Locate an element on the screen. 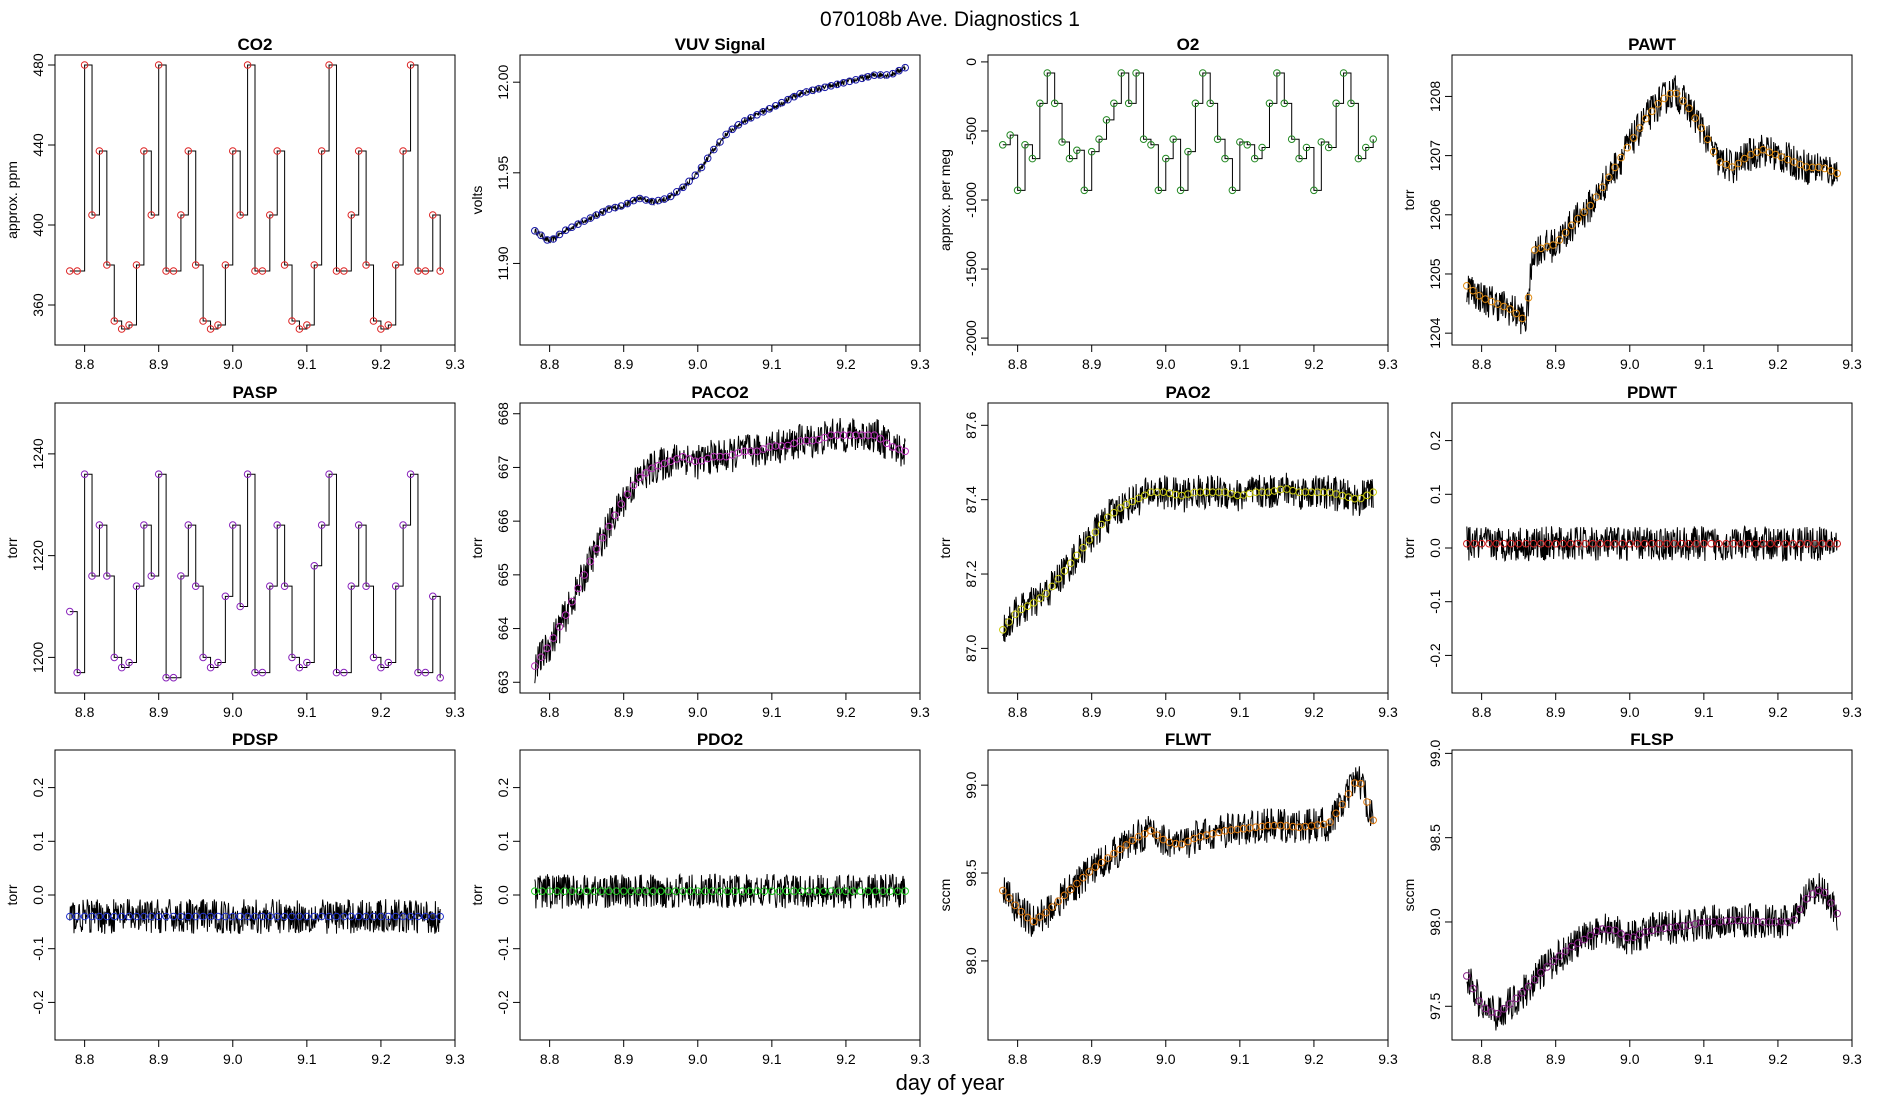 The width and height of the screenshot is (1900, 1100). panel-flwt: FLWT 8.8 8.9 9.0 9.1 9.2 9.3 98.0 98.5 99.0 sccm is located at coordinates (1167, 898).